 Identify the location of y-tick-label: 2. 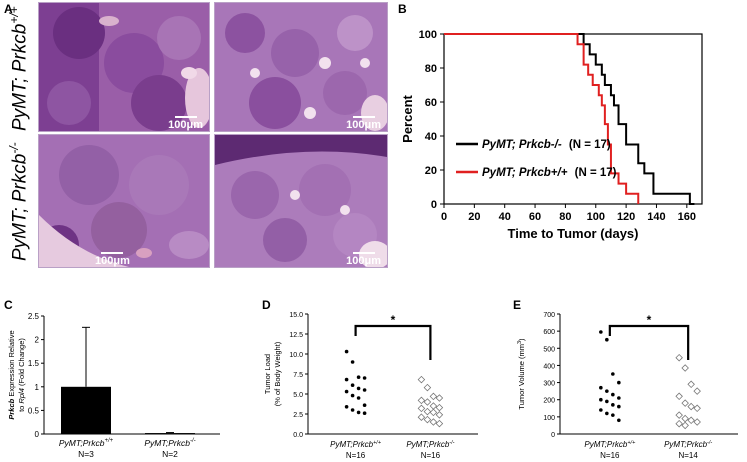
(37, 340).